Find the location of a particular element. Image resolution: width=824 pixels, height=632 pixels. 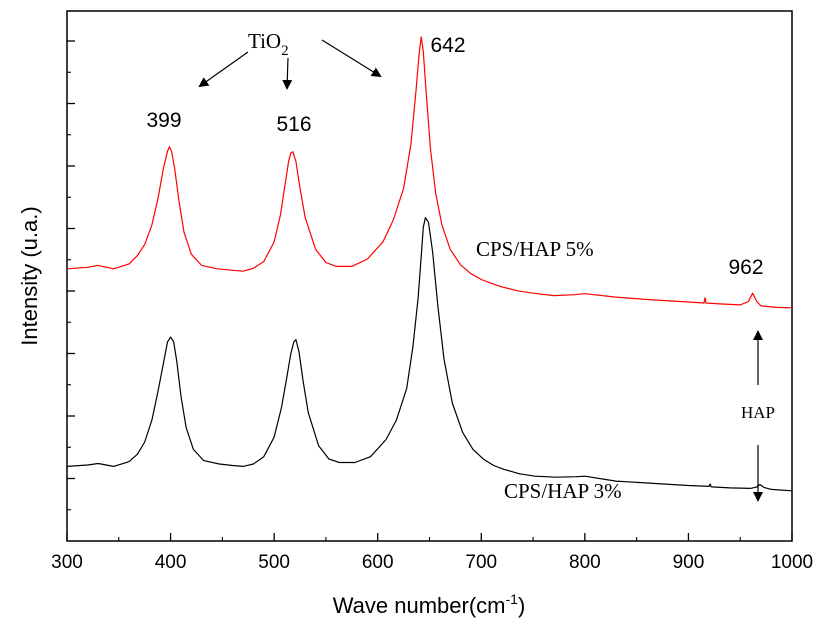

hap-annotation: HAP is located at coordinates (758, 412).